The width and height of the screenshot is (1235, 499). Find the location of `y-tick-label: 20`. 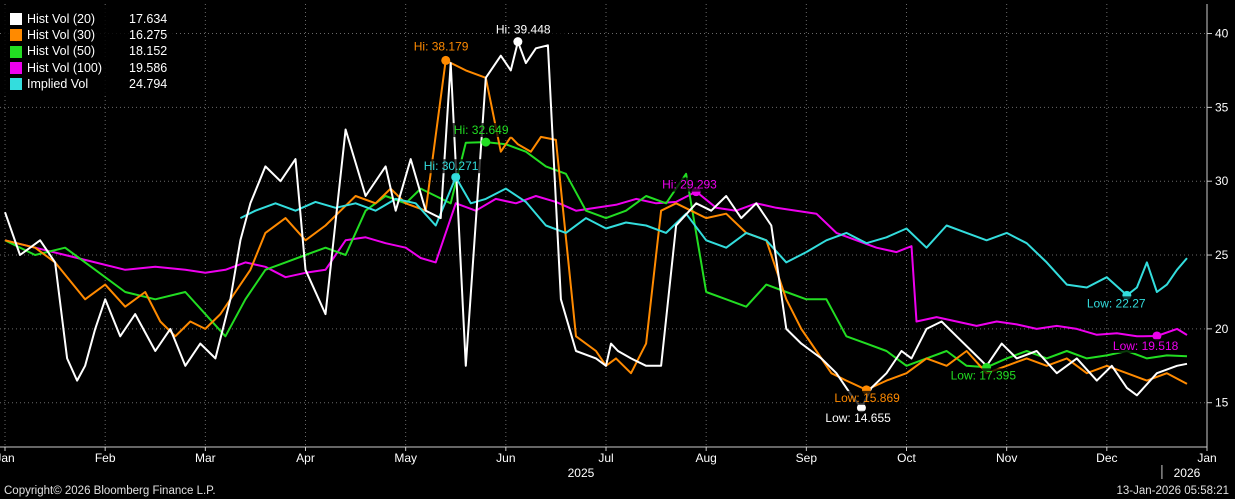

y-tick-label: 20 is located at coordinates (1222, 329).